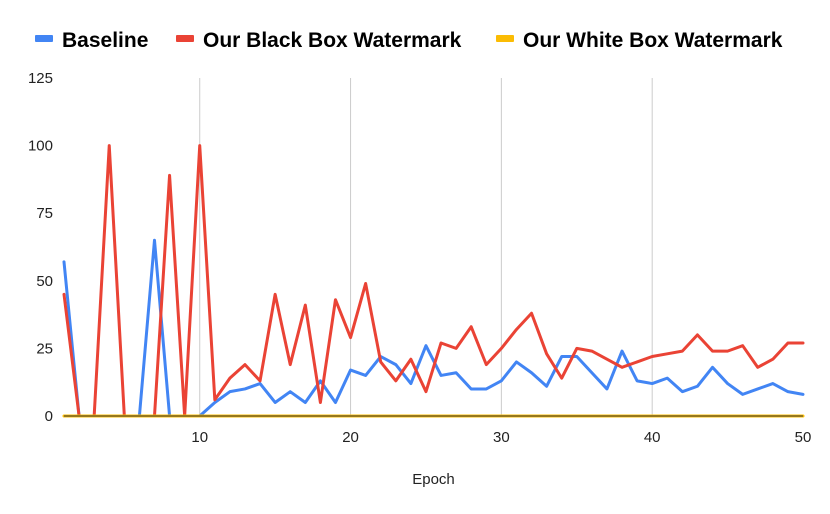 Image resolution: width=830 pixels, height=514 pixels. What do you see at coordinates (44, 213) in the screenshot?
I see `y-tick-label: 75` at bounding box center [44, 213].